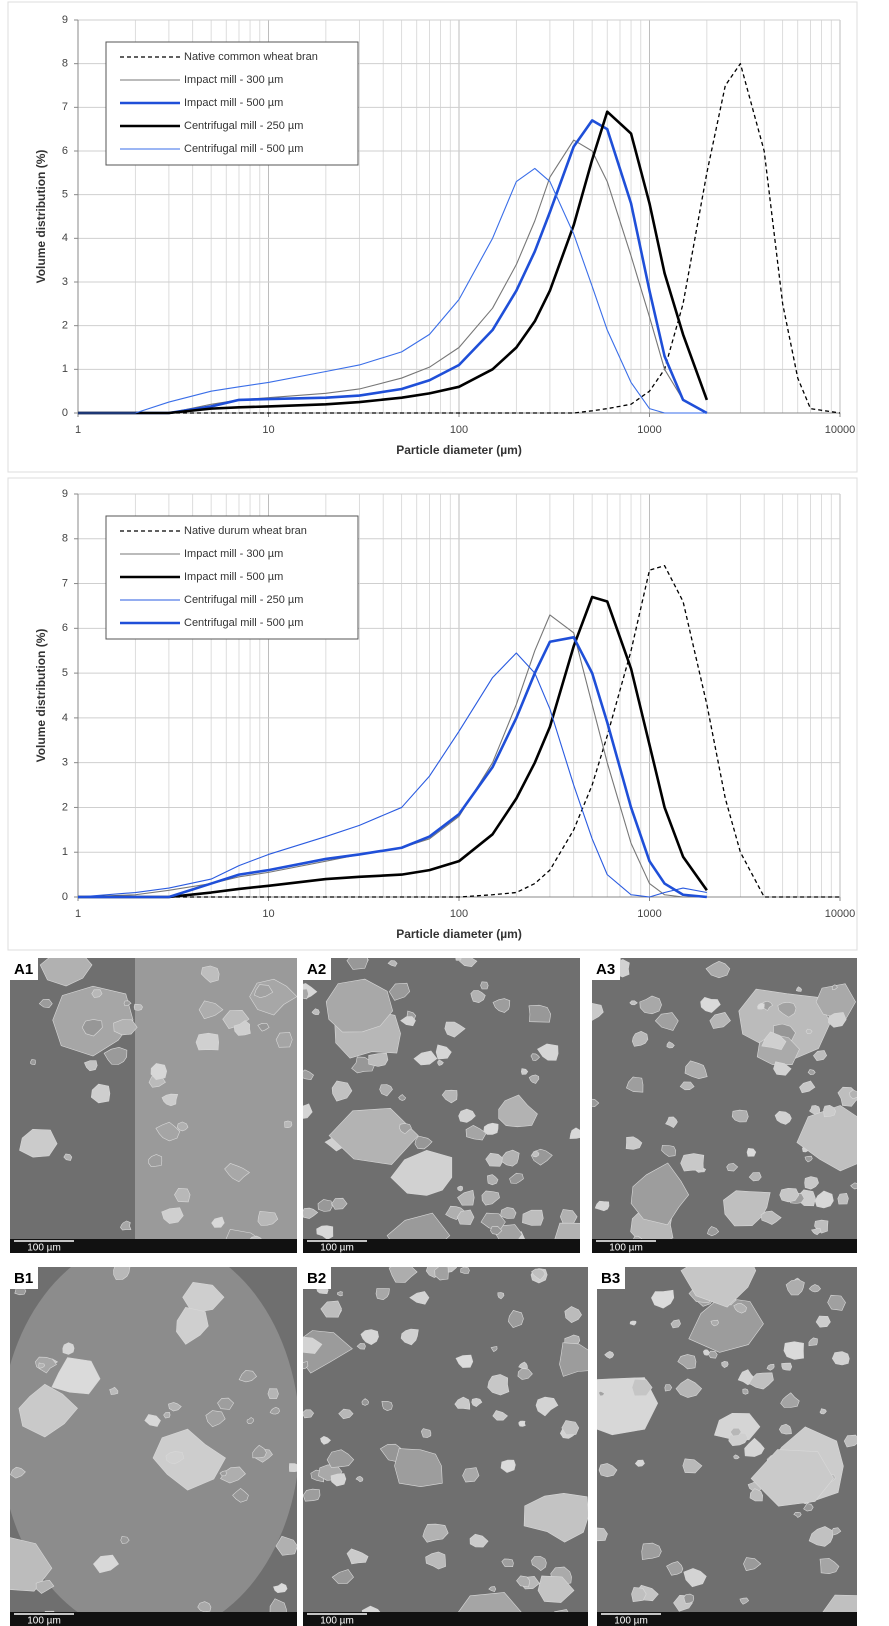 The width and height of the screenshot is (889, 1626). I want to click on y-tick-label: 9, so click(65, 494).